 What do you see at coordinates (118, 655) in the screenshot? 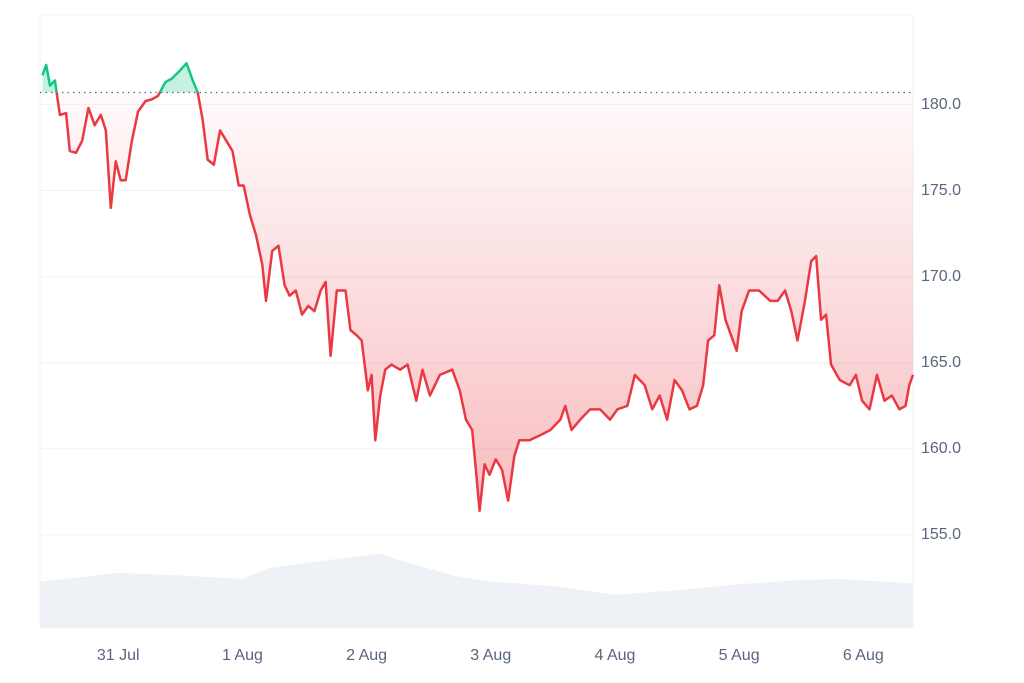
I see `x-tick-label: 31 Jul` at bounding box center [118, 655].